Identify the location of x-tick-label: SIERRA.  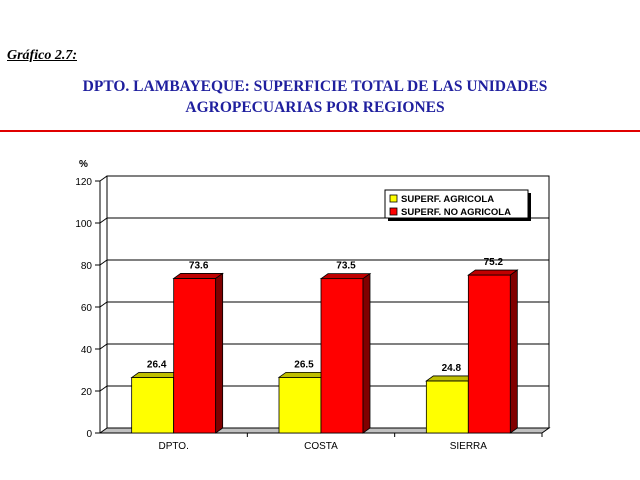
(469, 446).